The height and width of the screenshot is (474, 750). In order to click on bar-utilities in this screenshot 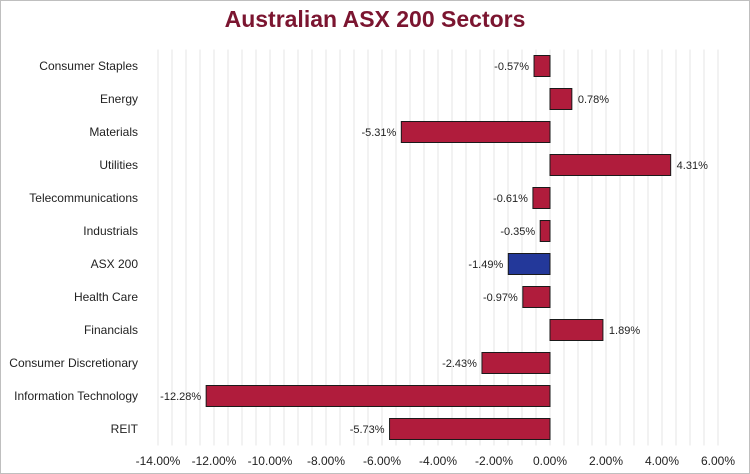, I will do `click(610, 165)`.